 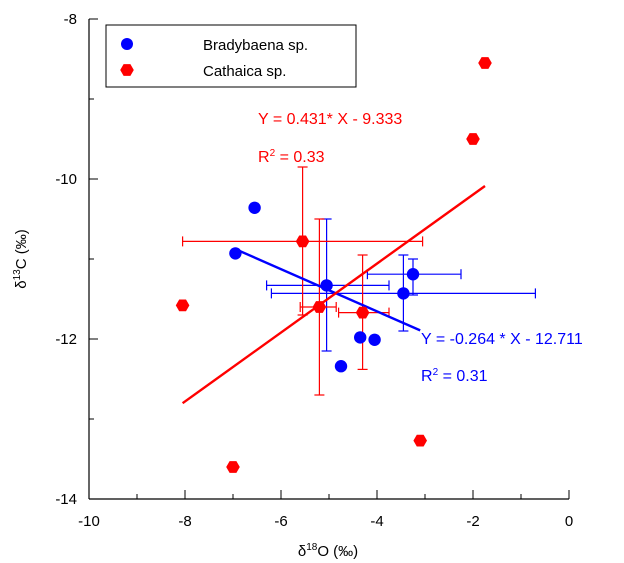 I want to click on bradybaena-r2-value: = 0.31, so click(x=462, y=376).